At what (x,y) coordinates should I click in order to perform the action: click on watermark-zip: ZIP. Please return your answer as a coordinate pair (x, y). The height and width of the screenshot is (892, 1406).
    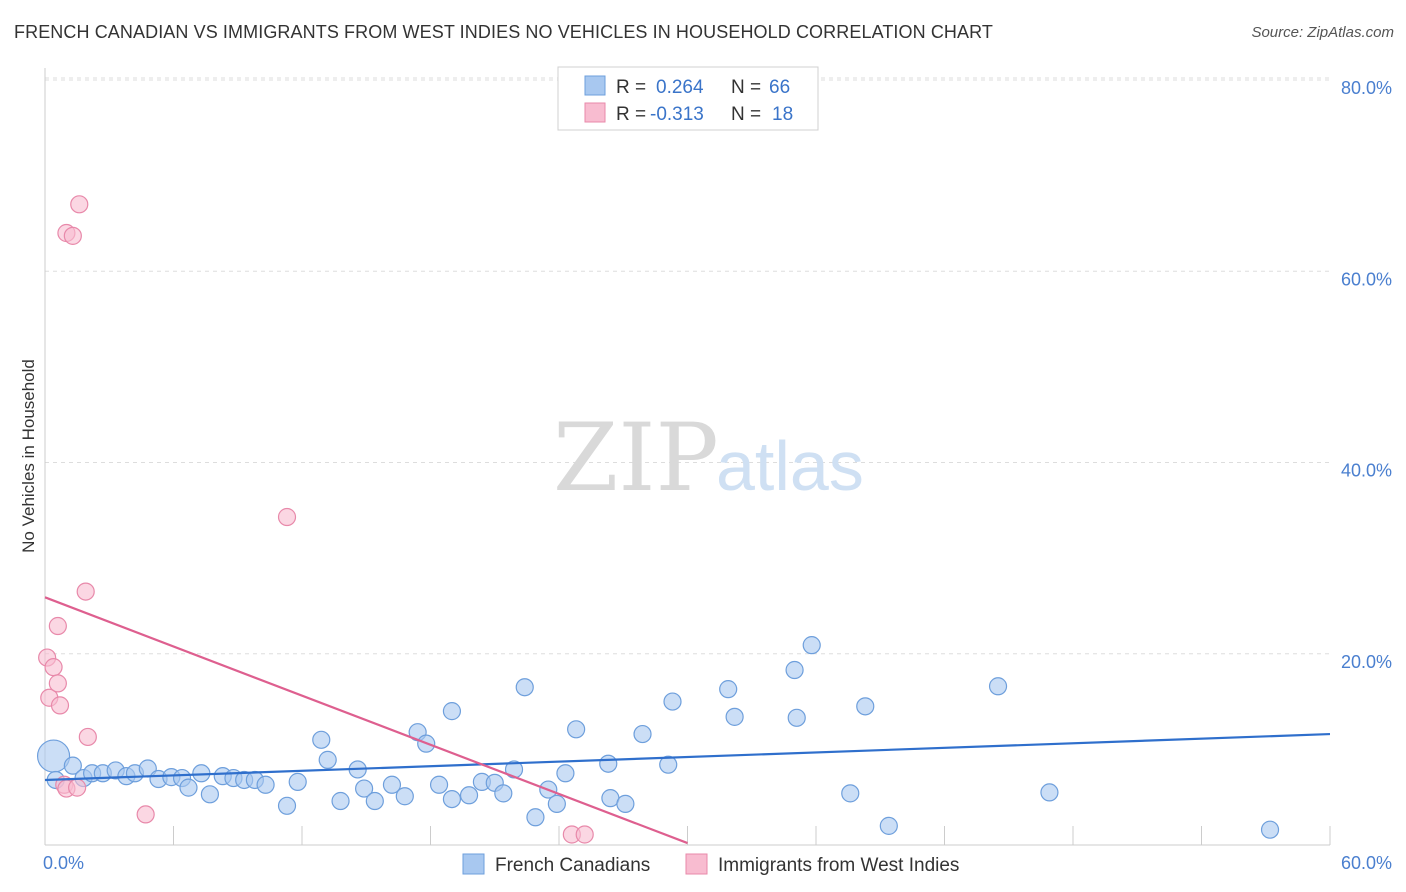
    Looking at the image, I should click on (636, 458).